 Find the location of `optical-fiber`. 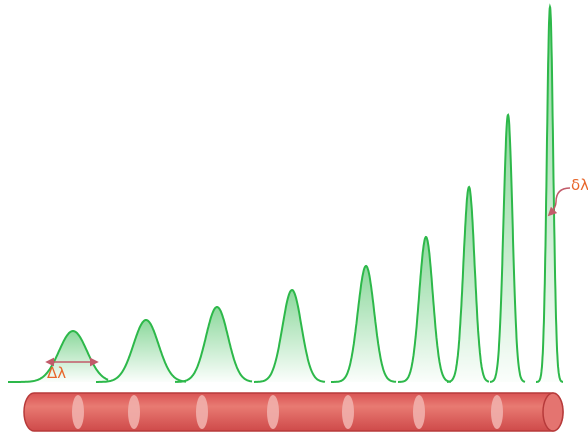

optical-fiber is located at coordinates (293, 412).